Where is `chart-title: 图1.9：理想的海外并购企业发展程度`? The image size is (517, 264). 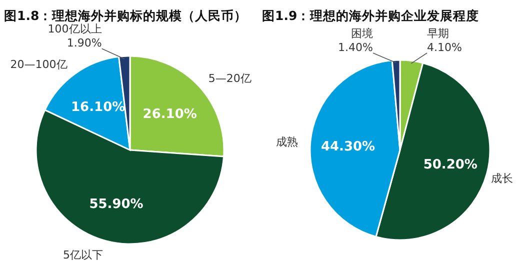 chart-title: 图1.9：理想的海外并购企业发展程度 is located at coordinates (371, 15).